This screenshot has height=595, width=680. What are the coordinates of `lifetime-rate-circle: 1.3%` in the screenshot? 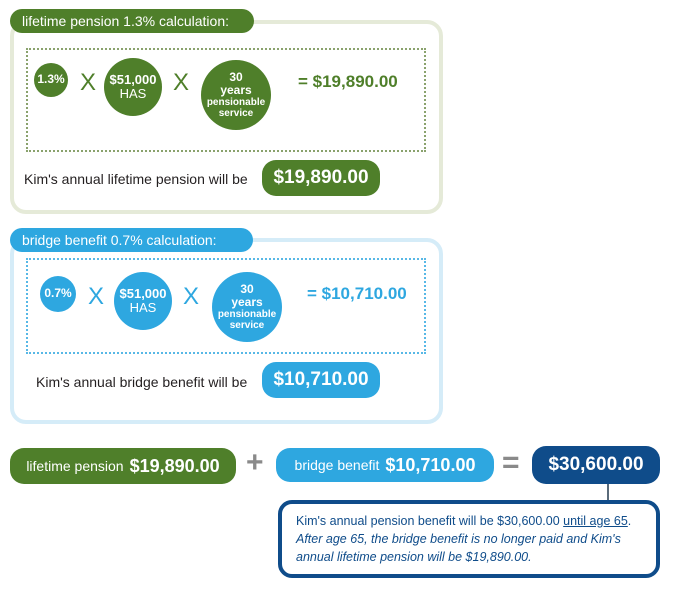 It's located at (51, 80).